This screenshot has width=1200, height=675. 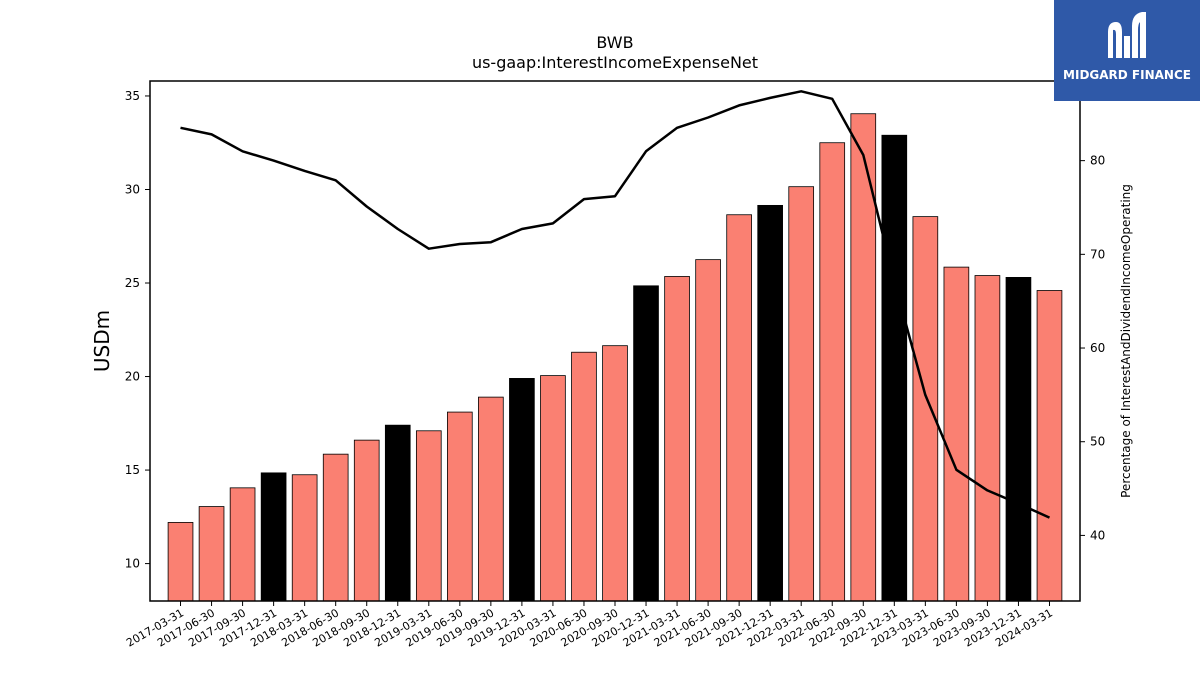 I want to click on midgard-logo-icon, so click(x=1127, y=35).